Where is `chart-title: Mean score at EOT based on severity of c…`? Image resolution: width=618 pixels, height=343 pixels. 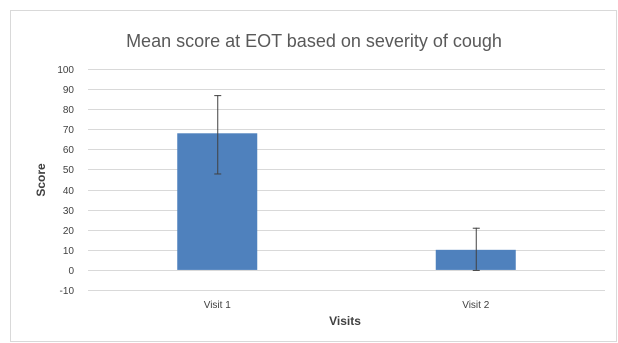
chart-title: Mean score at EOT based on severity of c… is located at coordinates (314, 41).